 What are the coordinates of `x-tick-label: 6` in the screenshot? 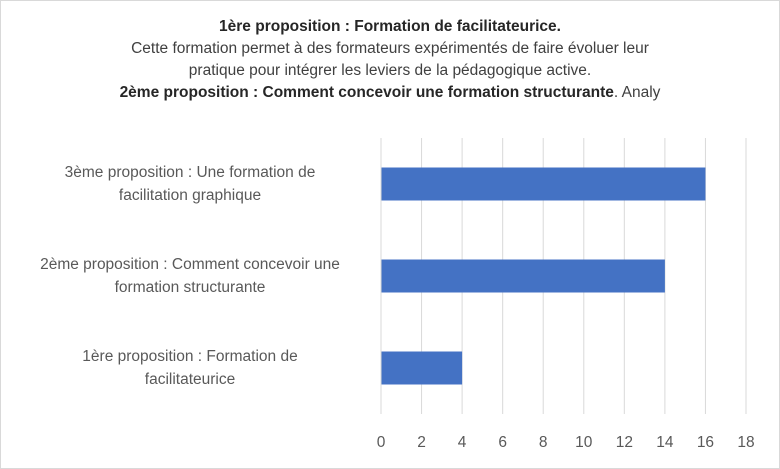 It's located at (502, 442).